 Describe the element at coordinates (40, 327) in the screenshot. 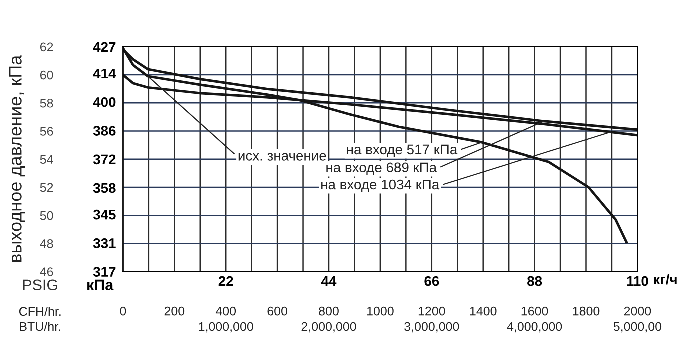

I see `text: BTU/hr.` at that location.